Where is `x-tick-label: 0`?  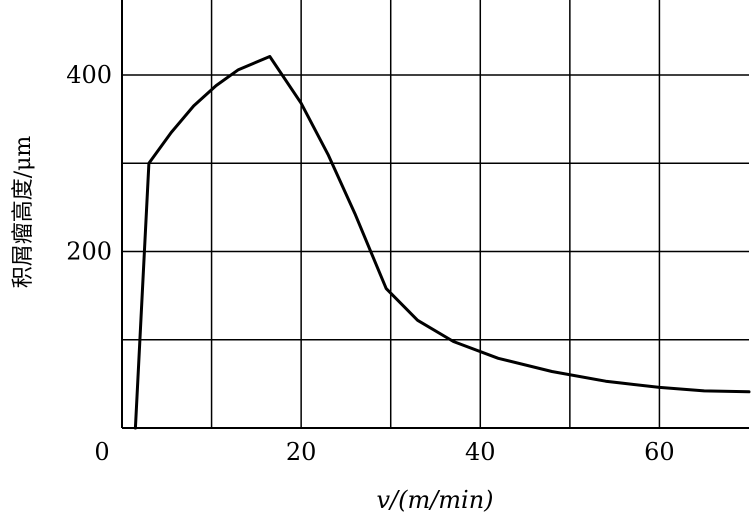
x-tick-label: 0 is located at coordinates (101, 452).